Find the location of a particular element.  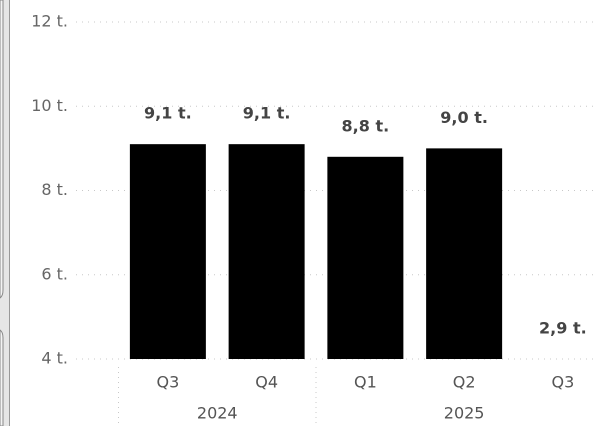

data-label: 9,0 t. is located at coordinates (464, 117).